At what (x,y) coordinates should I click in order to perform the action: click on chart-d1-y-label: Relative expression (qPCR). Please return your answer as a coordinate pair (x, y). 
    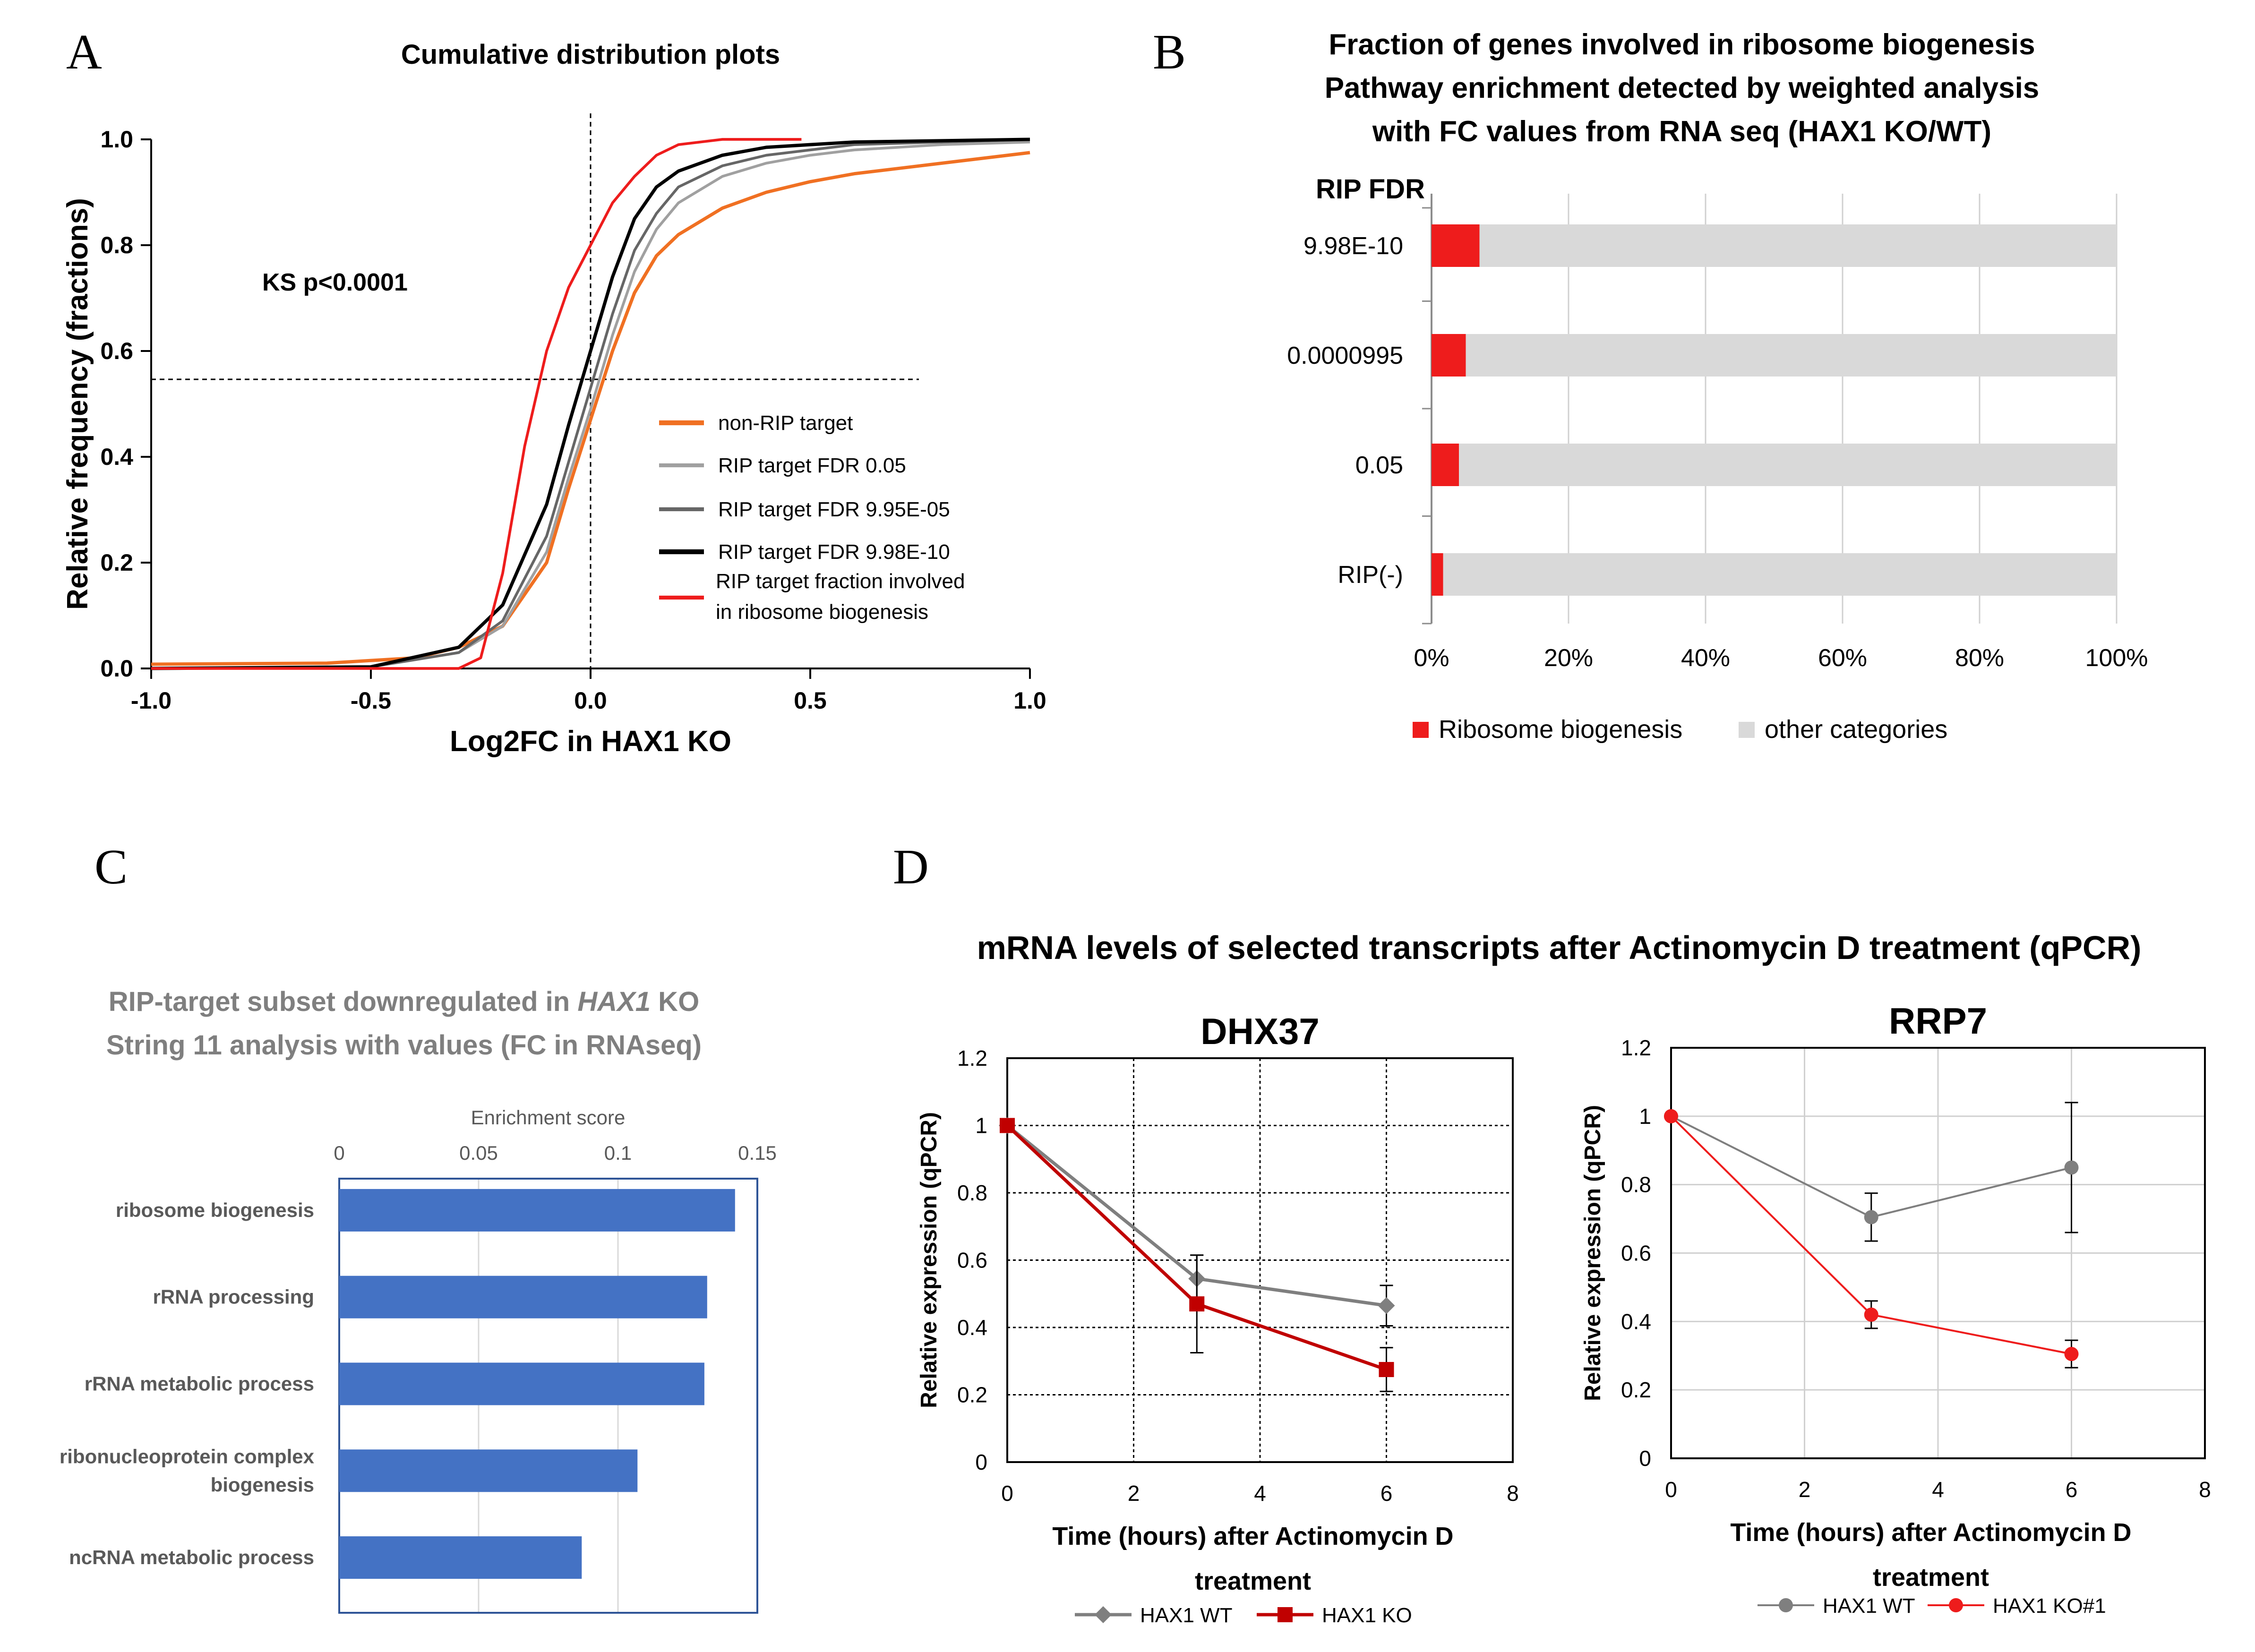
    Looking at the image, I should click on (929, 1260).